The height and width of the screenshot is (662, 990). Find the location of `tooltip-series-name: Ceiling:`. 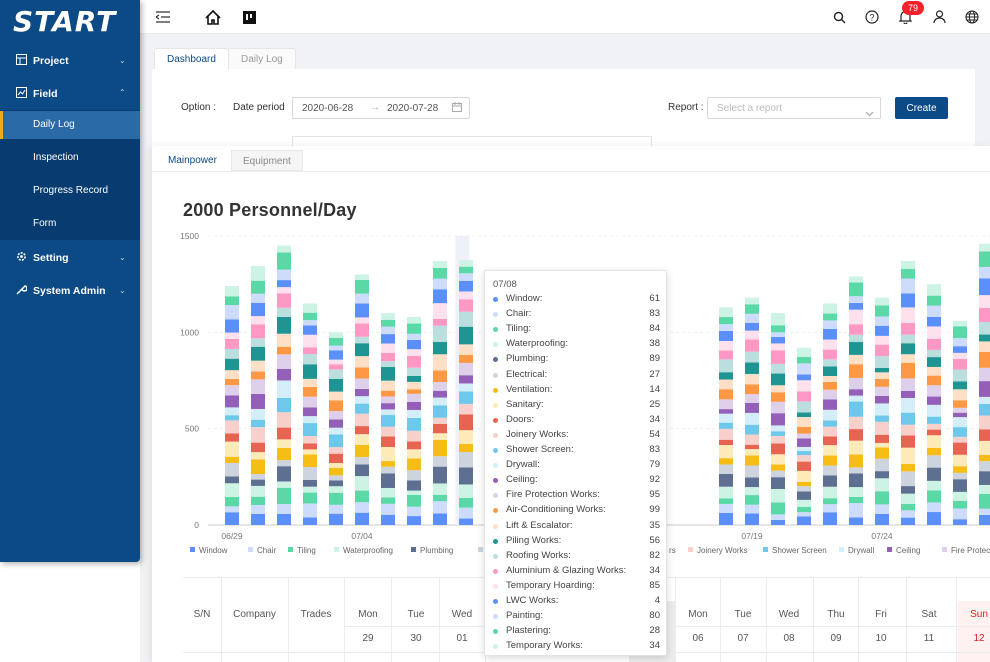

tooltip-series-name: Ceiling: is located at coordinates (522, 480).